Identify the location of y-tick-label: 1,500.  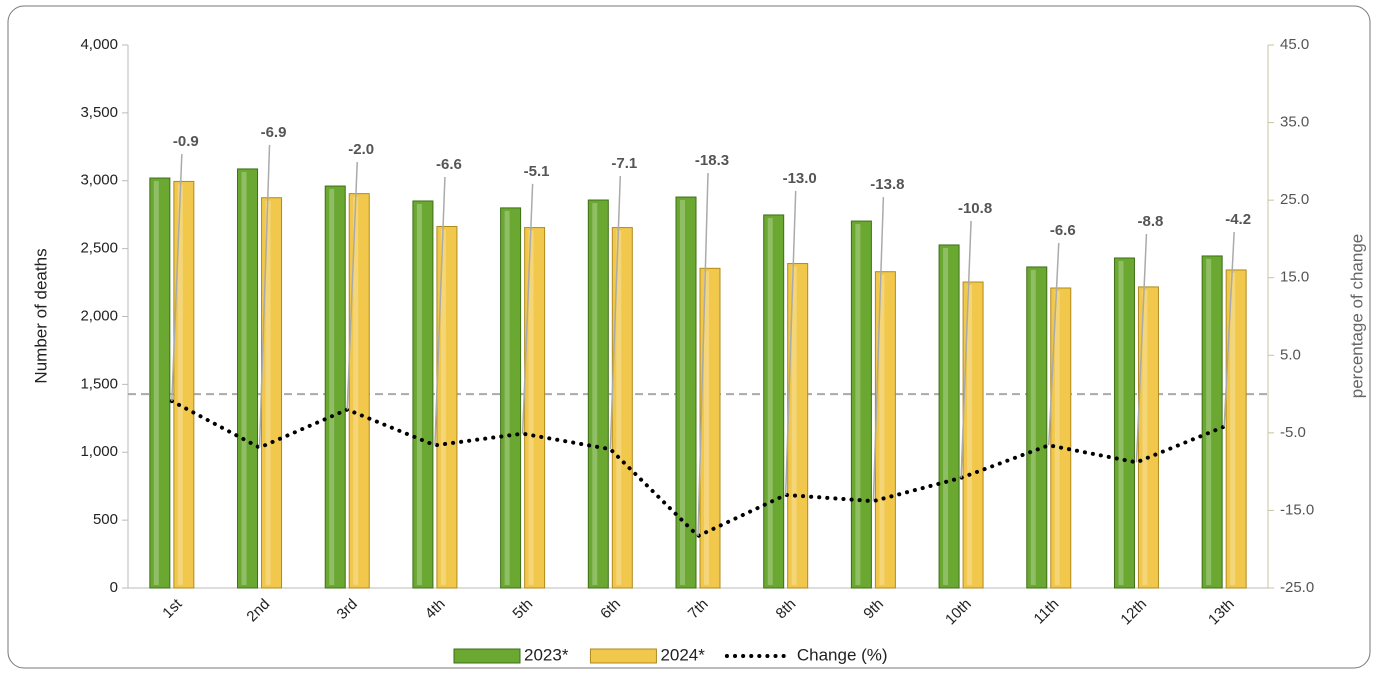
(99, 383).